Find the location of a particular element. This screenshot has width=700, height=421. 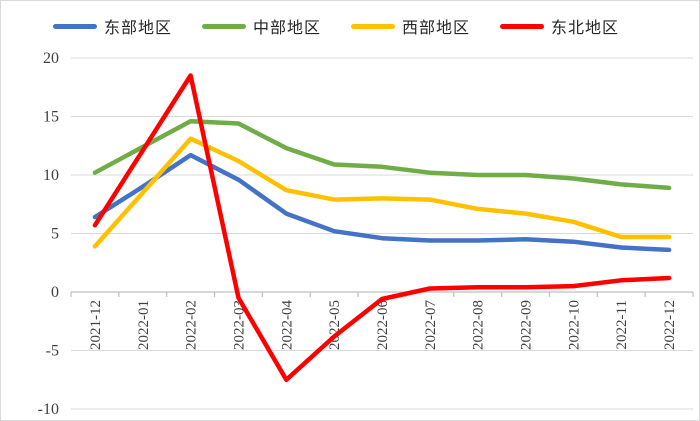

x-axis-tick-label: 2022-04 is located at coordinates (287, 325).